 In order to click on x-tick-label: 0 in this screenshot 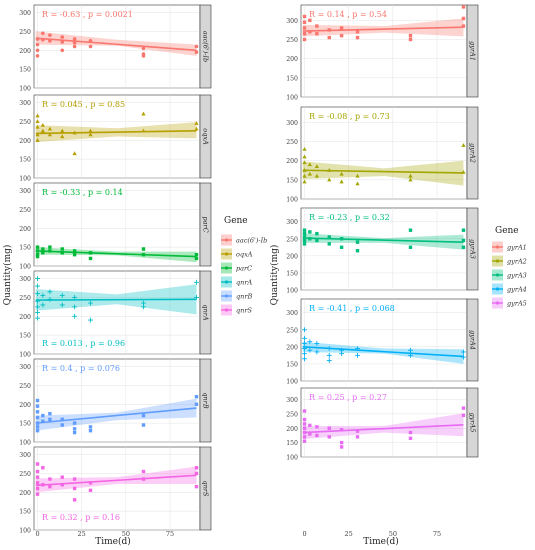, I will do `click(37, 534)`.